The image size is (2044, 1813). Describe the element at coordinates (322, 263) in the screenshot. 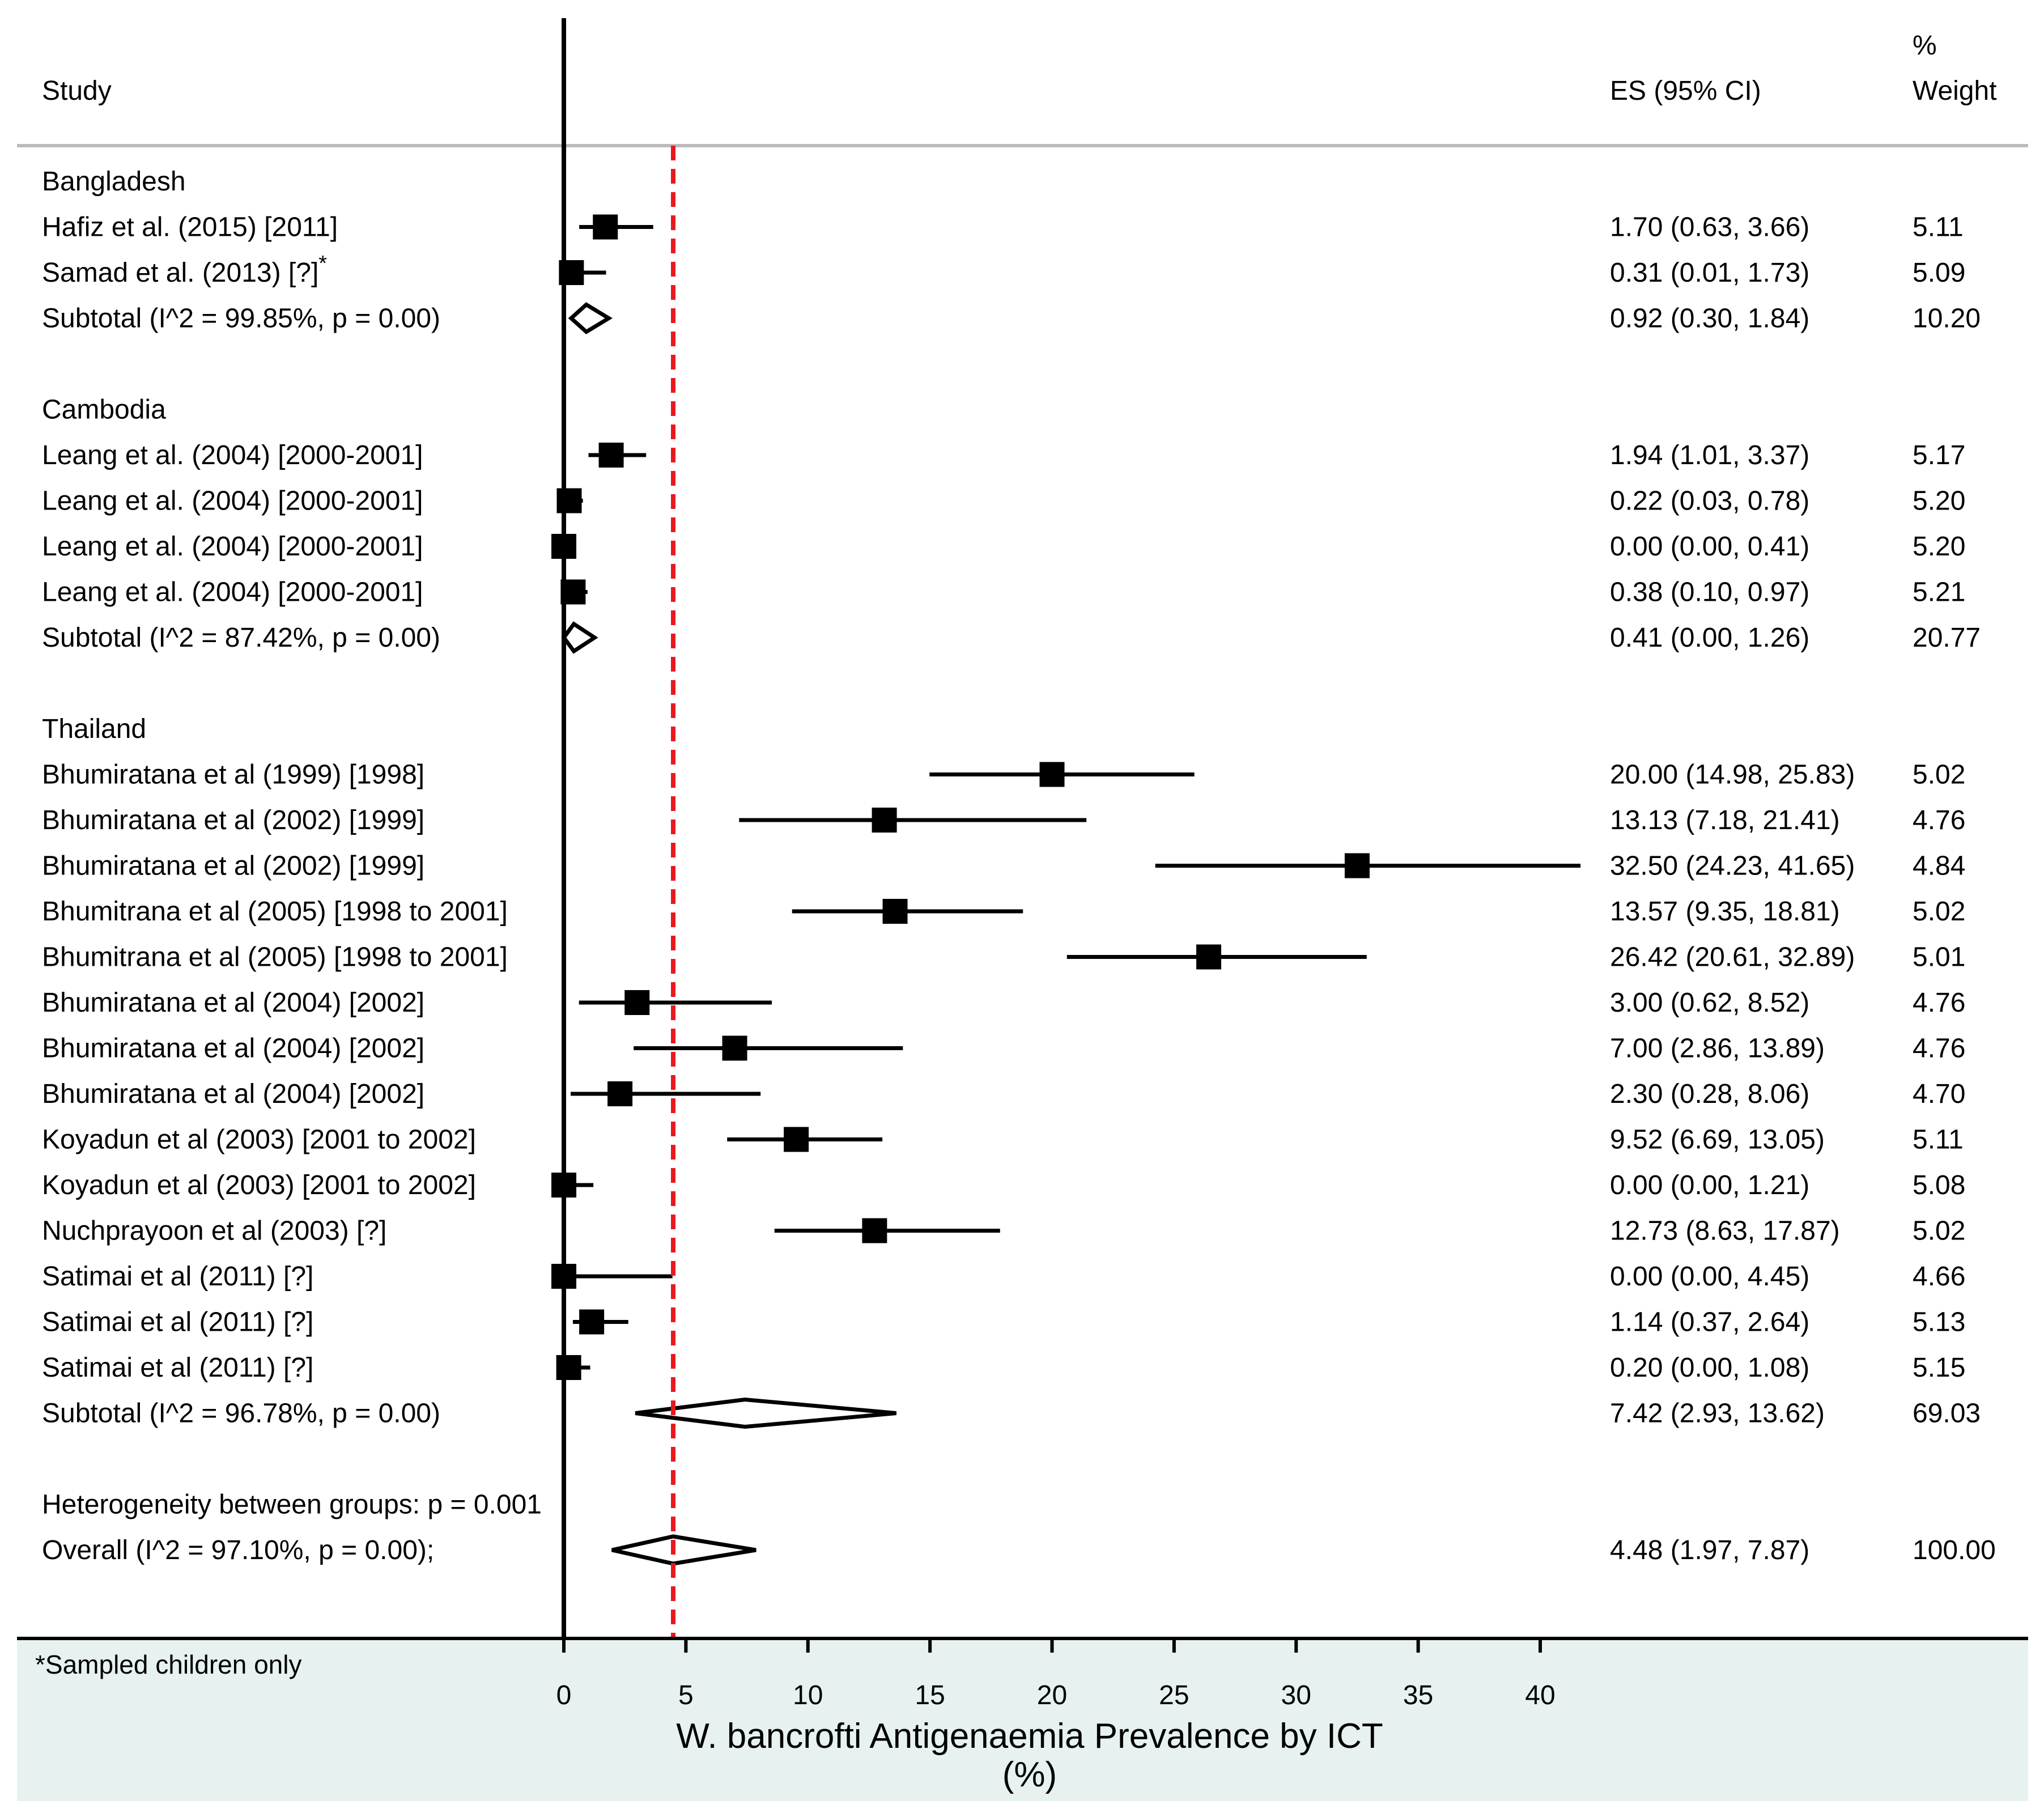

I see `superscript-marker: *` at that location.